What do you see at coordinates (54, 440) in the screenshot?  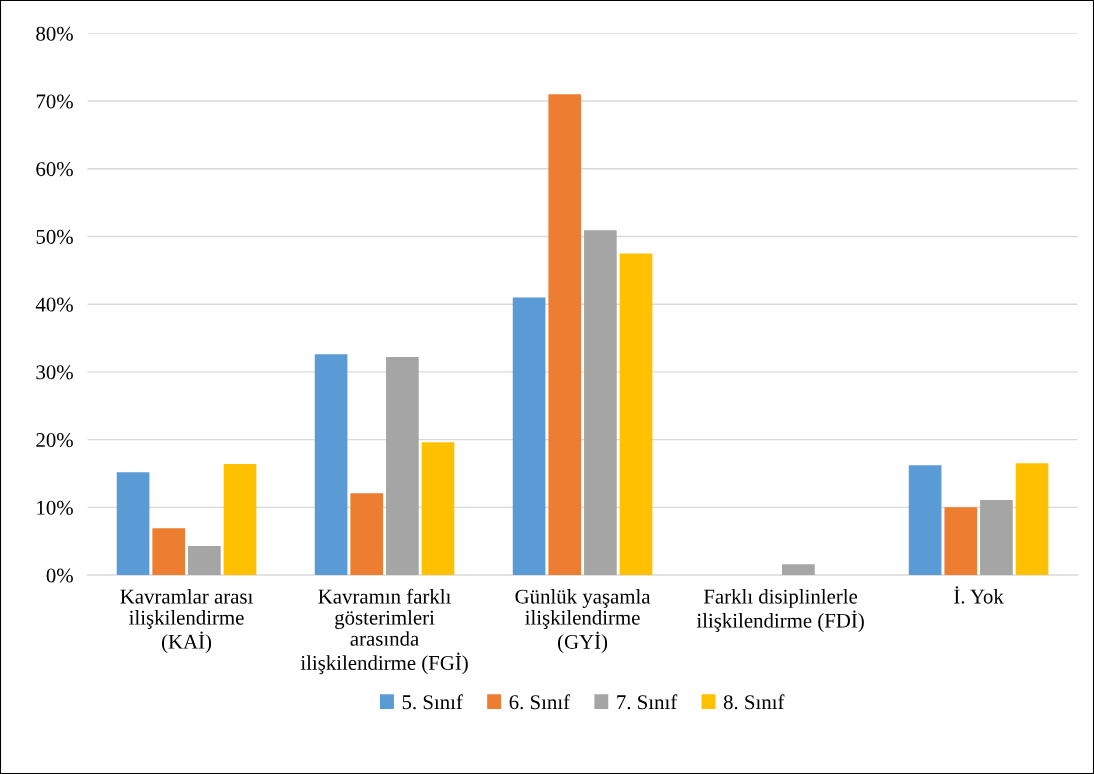 I see `y-tick-label: 20%` at bounding box center [54, 440].